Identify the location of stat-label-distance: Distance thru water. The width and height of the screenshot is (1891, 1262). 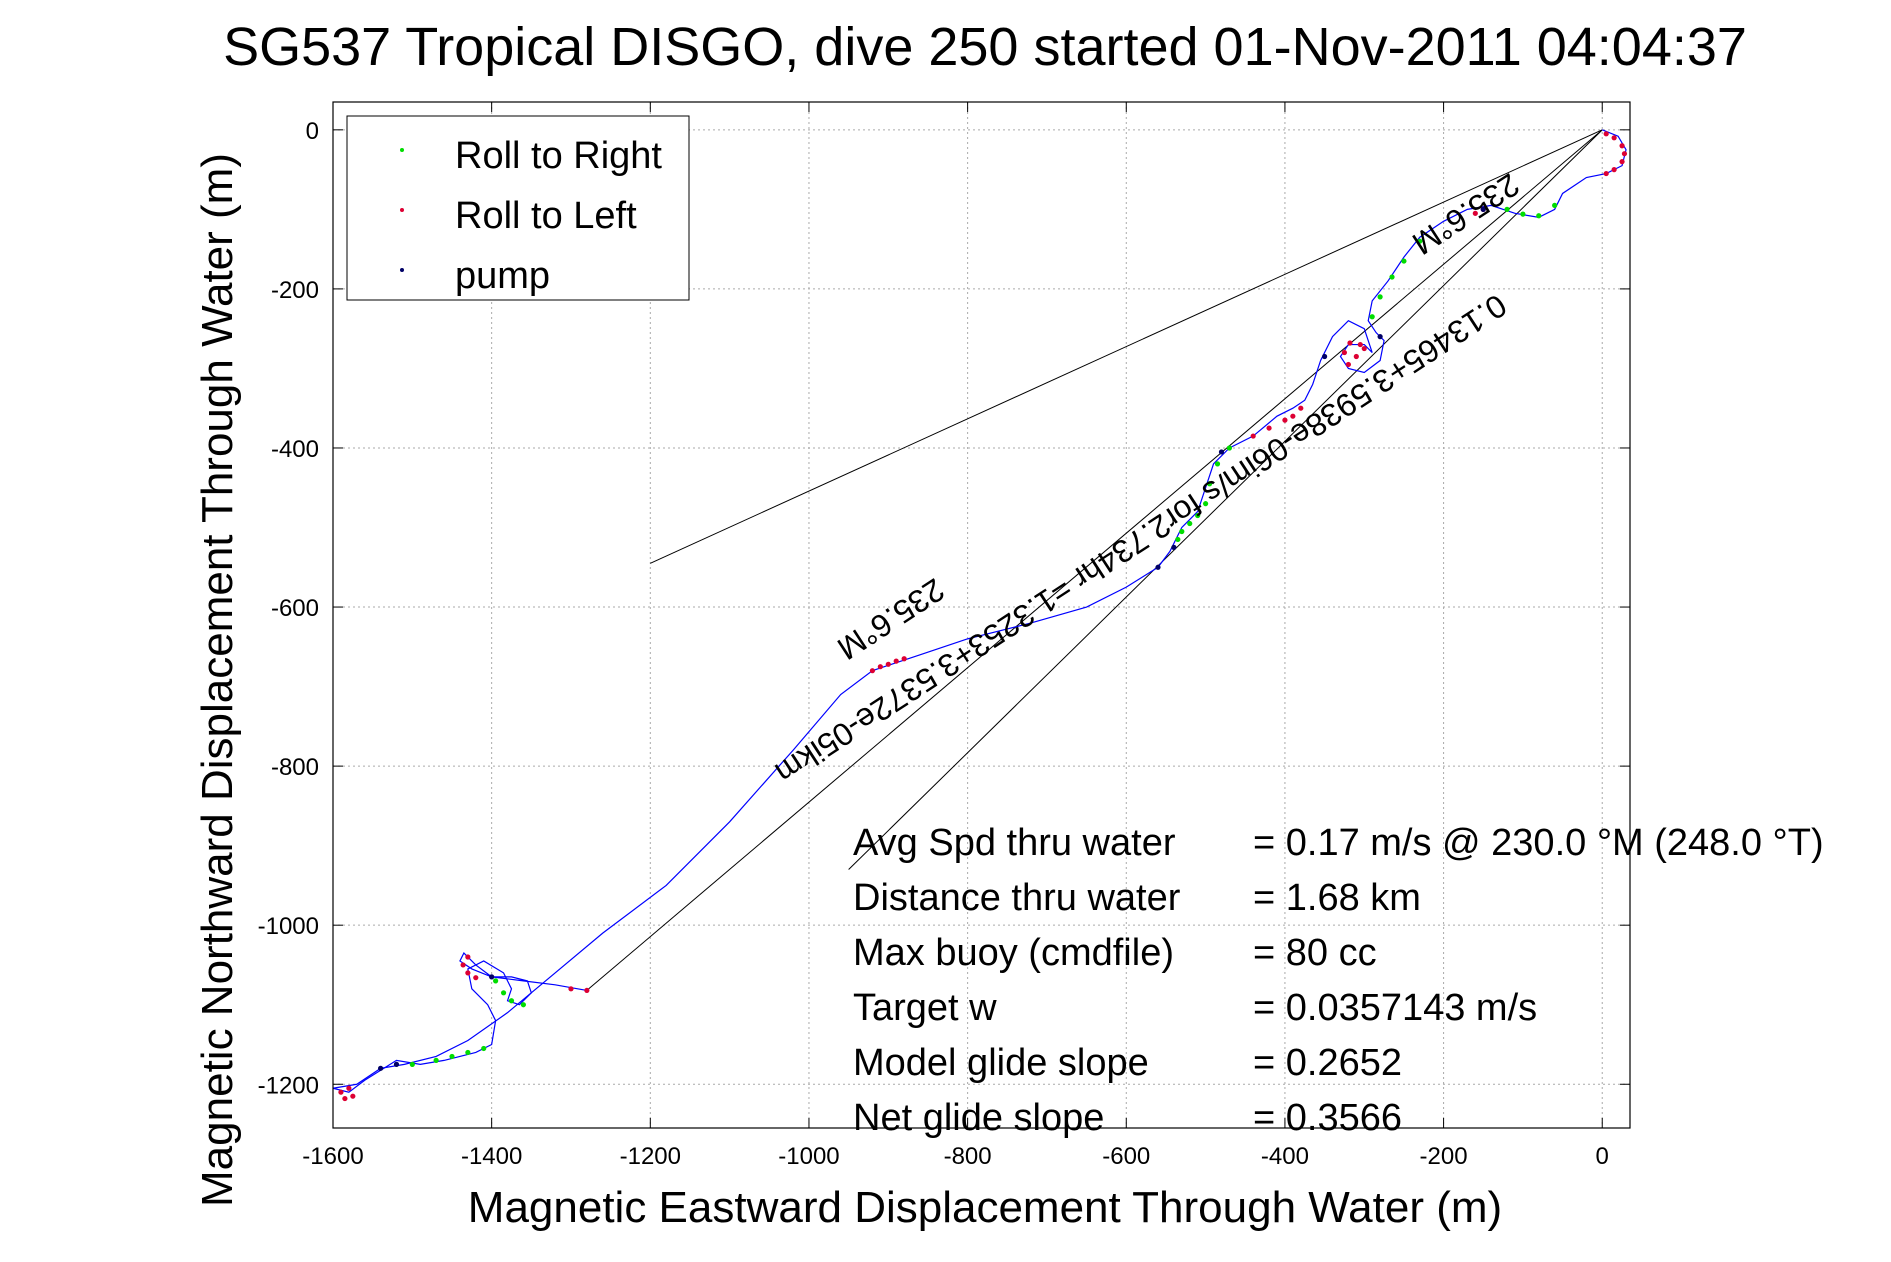
(1017, 898).